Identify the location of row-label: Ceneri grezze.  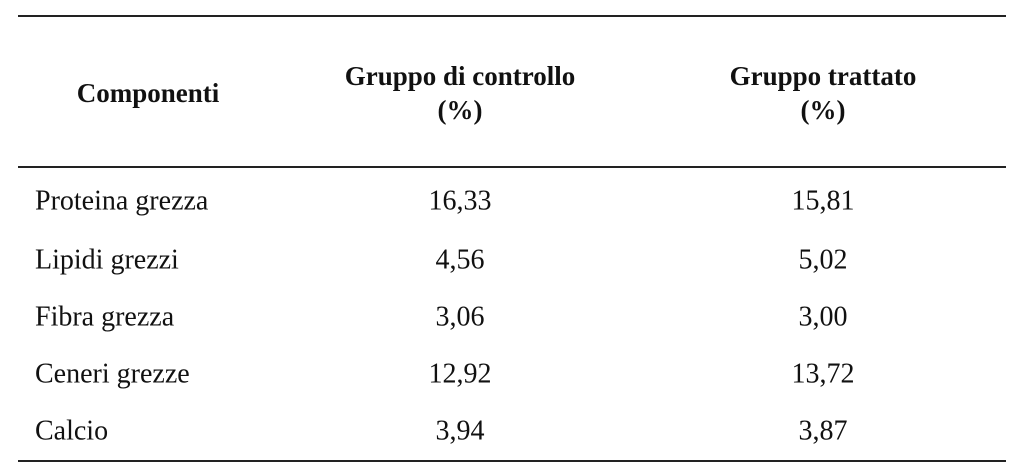
(112, 373).